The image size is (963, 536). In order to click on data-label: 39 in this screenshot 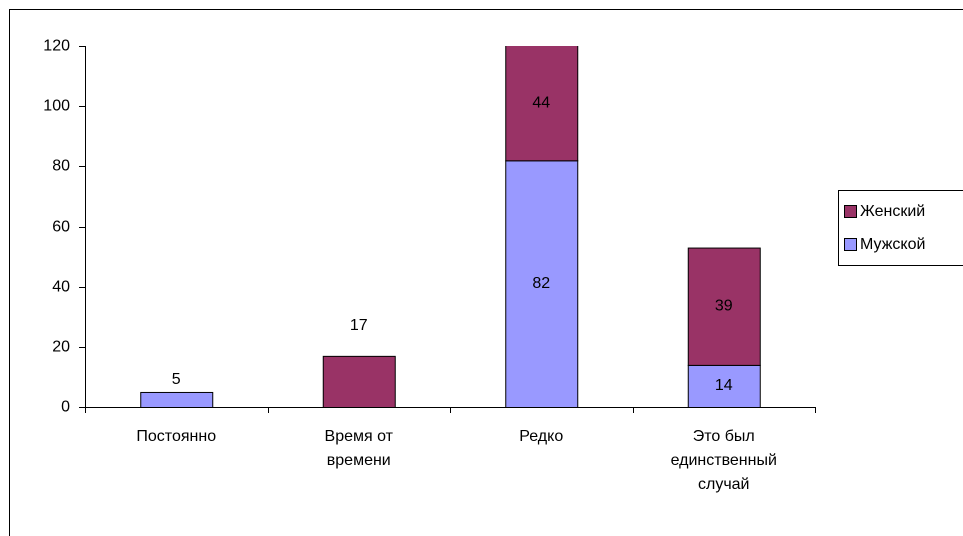, I will do `click(724, 305)`.